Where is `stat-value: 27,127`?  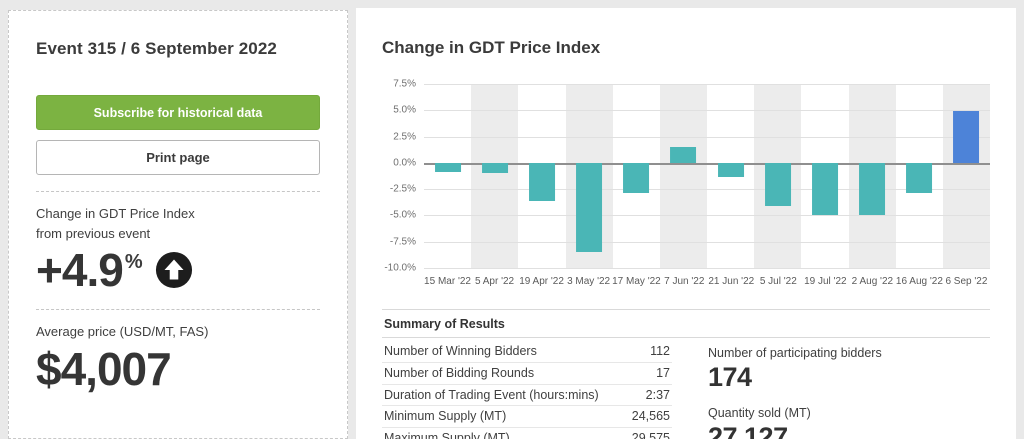 stat-value: 27,127 is located at coordinates (748, 430).